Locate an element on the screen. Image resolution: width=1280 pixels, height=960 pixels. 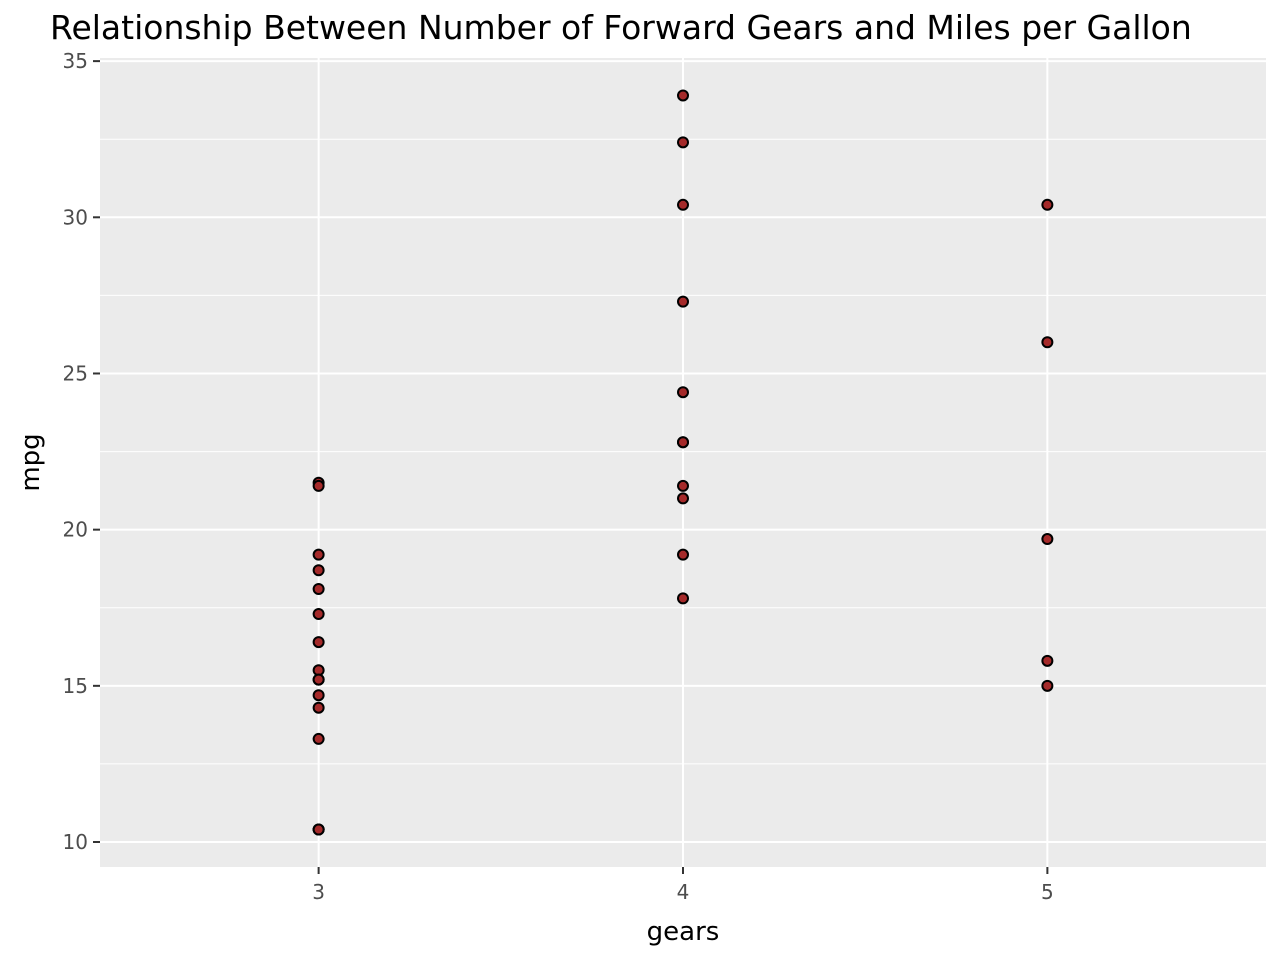
x-tick-label: 4 is located at coordinates (683, 892).